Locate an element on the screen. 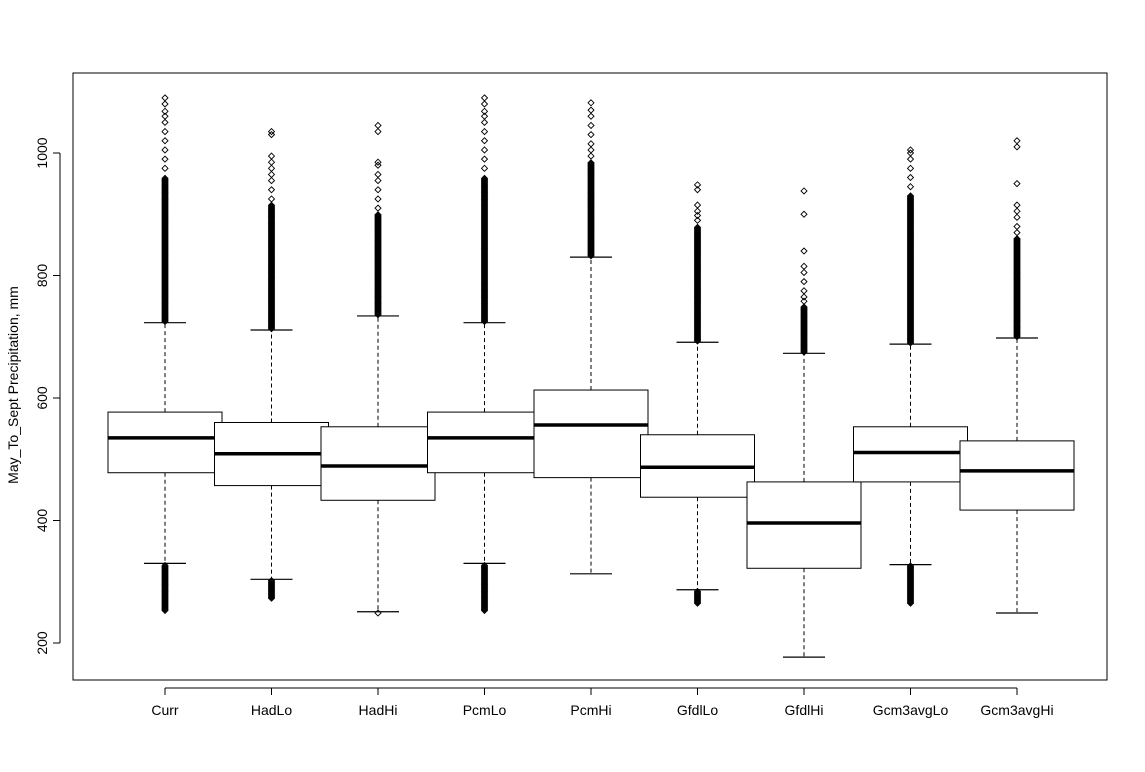 The image size is (1145, 772). y-tick-label: 800 is located at coordinates (42, 276).